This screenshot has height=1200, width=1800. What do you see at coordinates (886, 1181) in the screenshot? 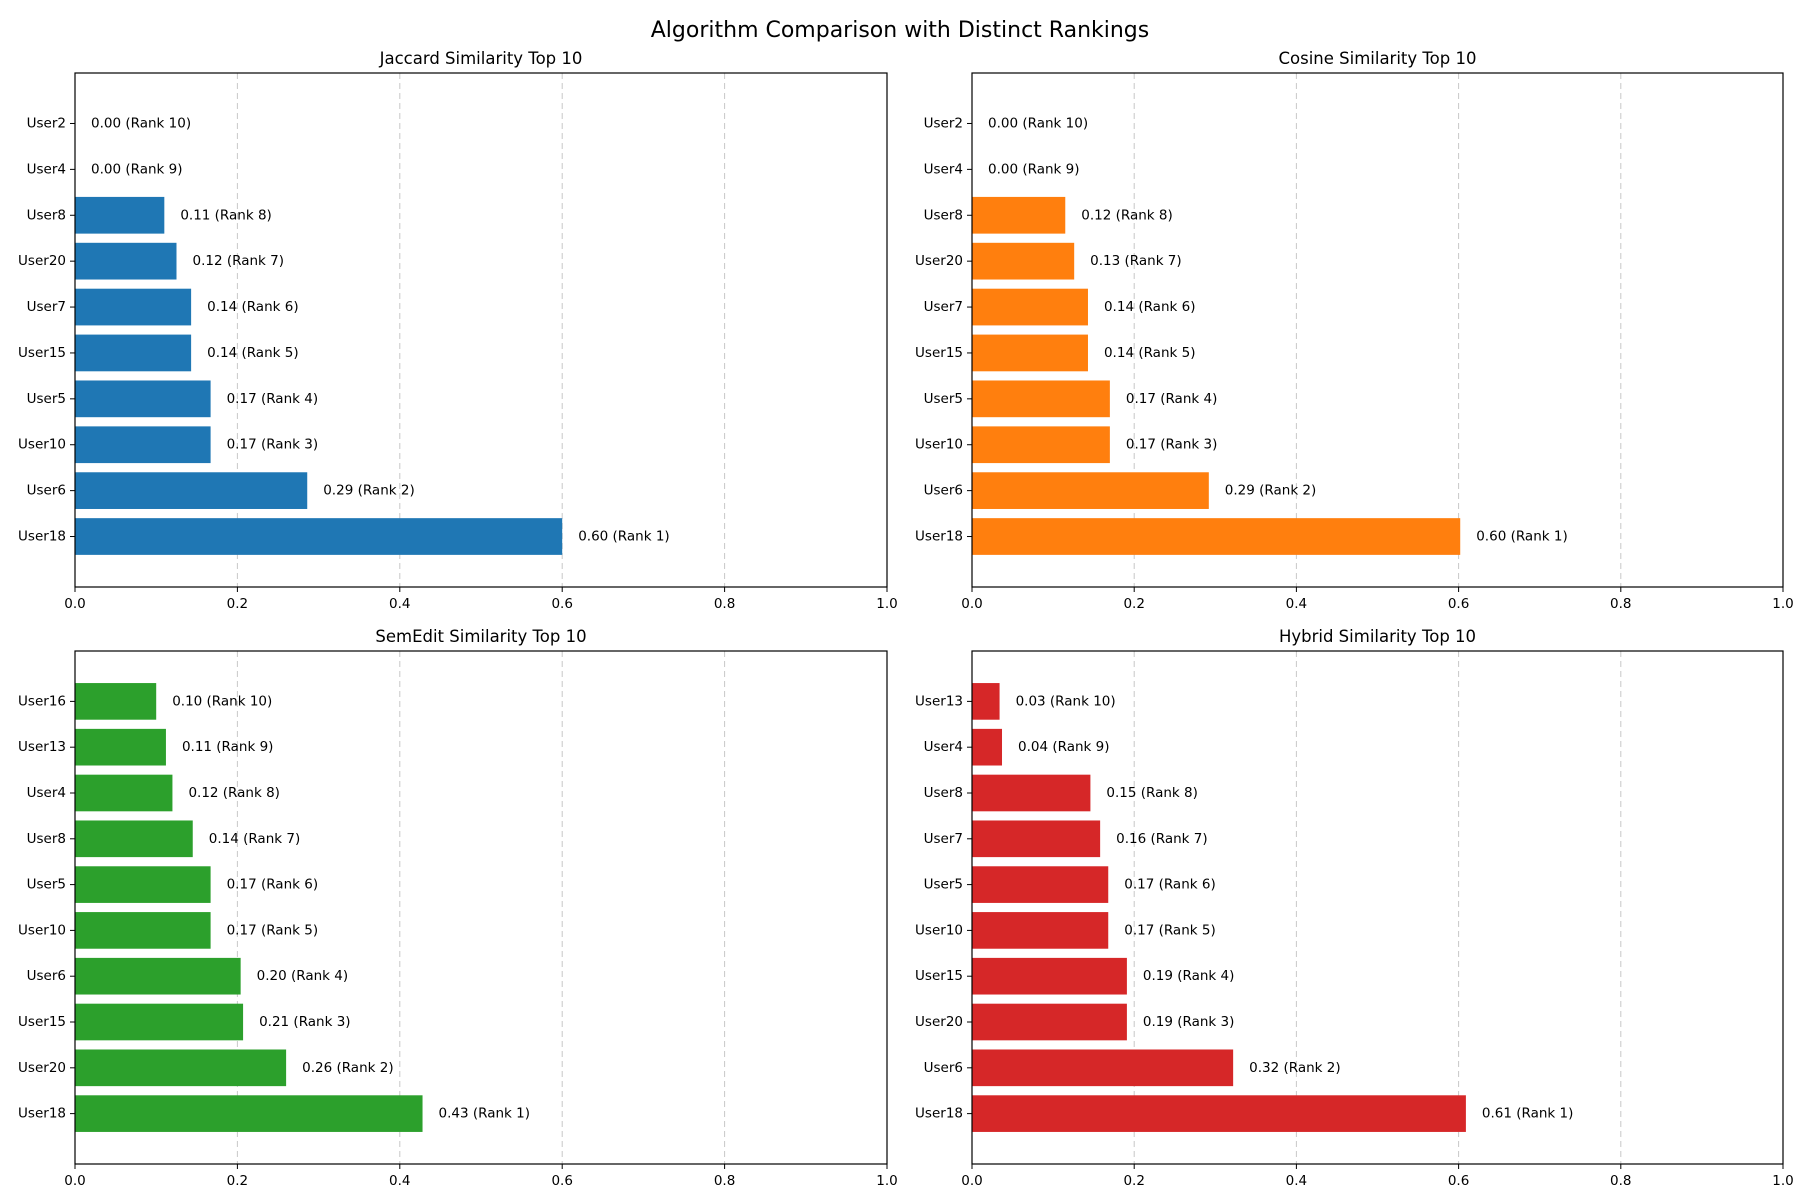
I see `x-tick-label: 1.0` at bounding box center [886, 1181].